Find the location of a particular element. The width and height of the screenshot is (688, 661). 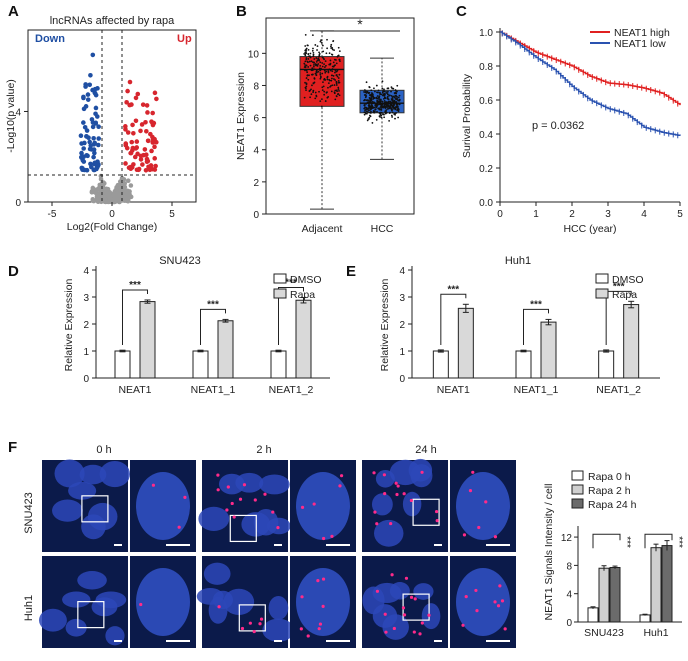

panel-e-letter: E is located at coordinates (351, 271).